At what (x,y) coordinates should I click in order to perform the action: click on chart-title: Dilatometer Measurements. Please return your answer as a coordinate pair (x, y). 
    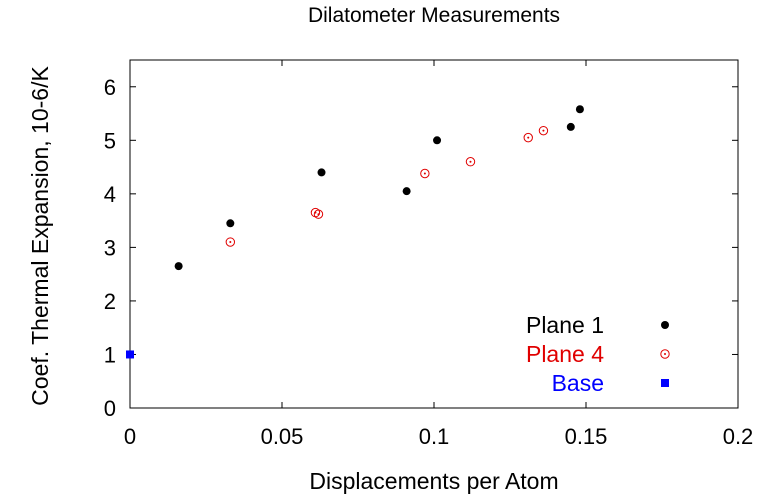
    Looking at the image, I should click on (434, 15).